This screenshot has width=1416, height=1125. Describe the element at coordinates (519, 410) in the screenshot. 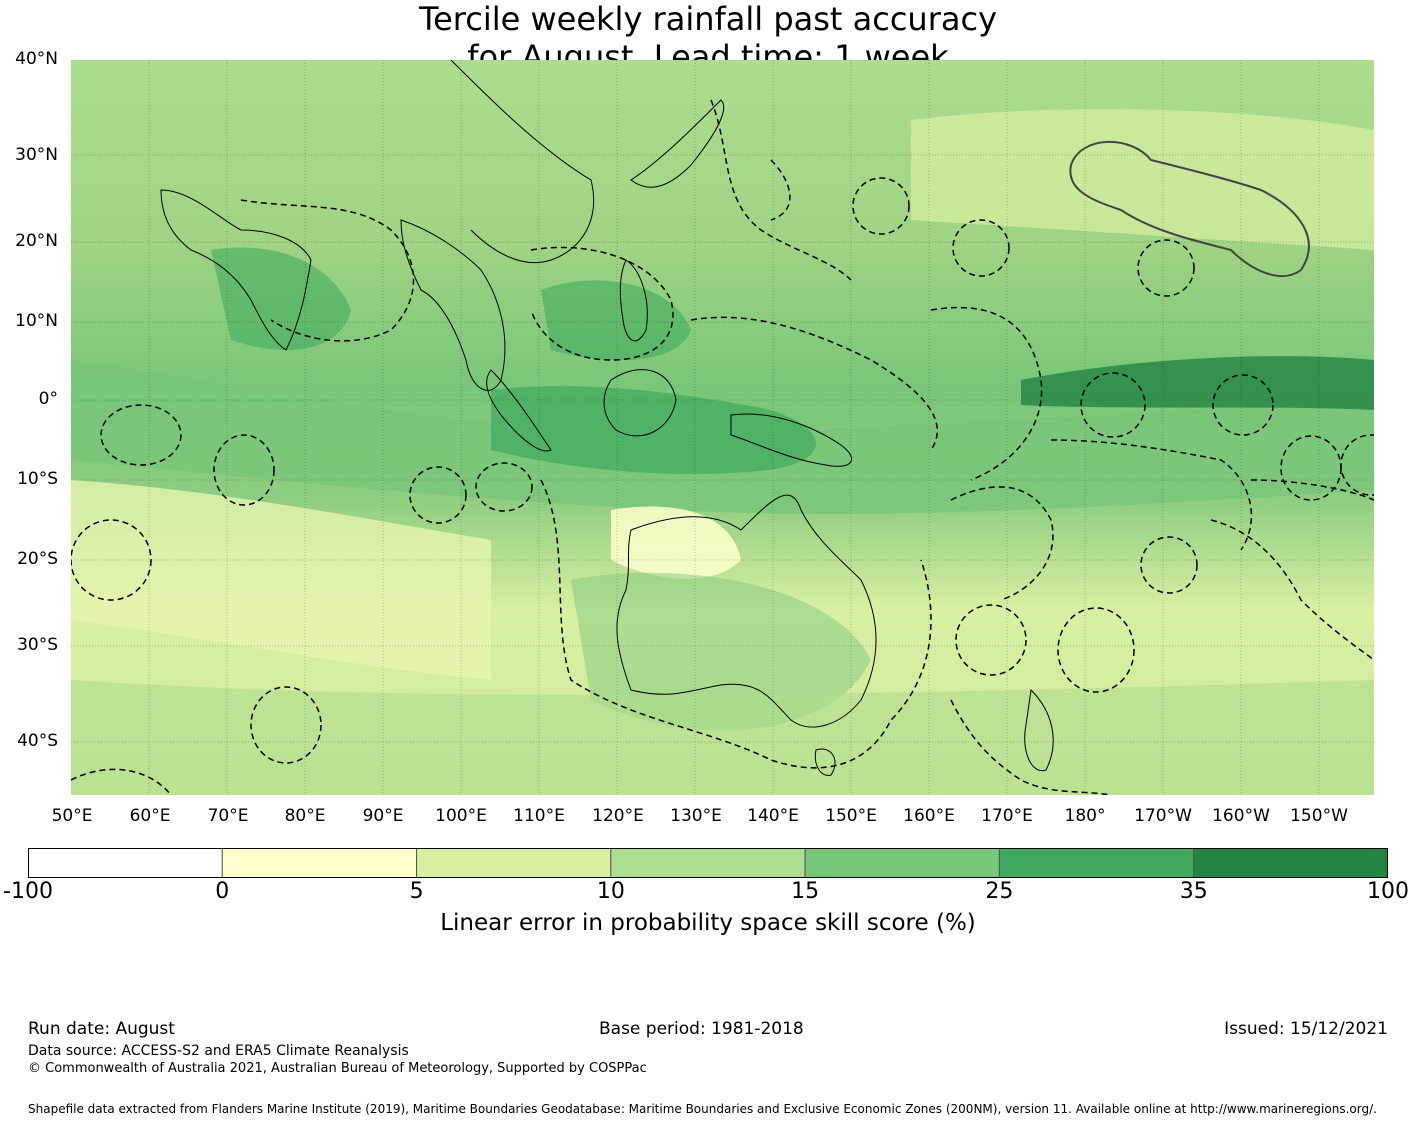

I see `coastline-sumatra` at that location.